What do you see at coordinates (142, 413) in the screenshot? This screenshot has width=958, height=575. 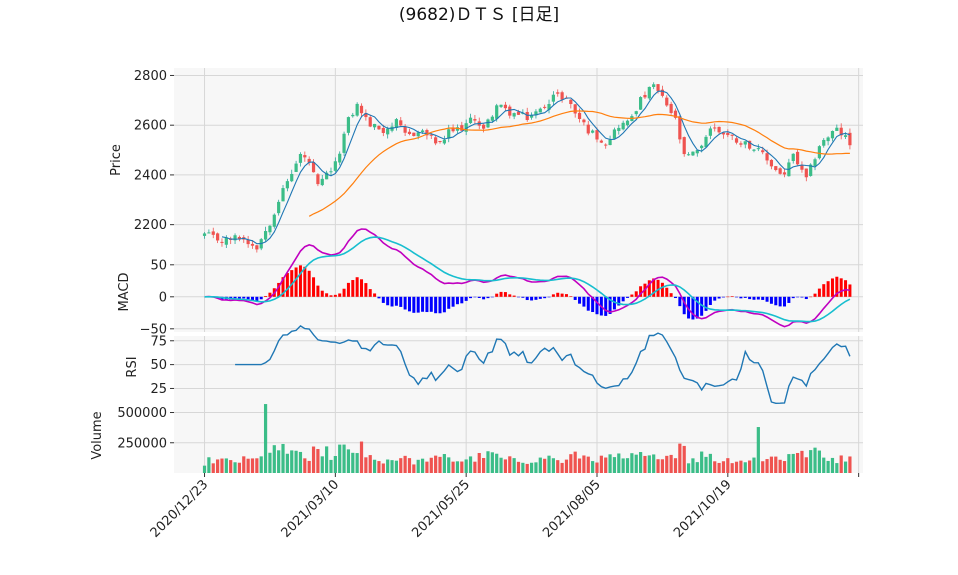 I see `y-tick-label: 500000` at bounding box center [142, 413].